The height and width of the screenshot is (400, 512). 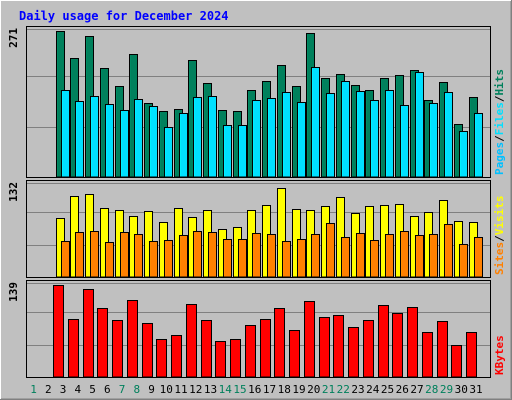 I want to click on axis-series-label: Sites/Visits, so click(x=499, y=236).